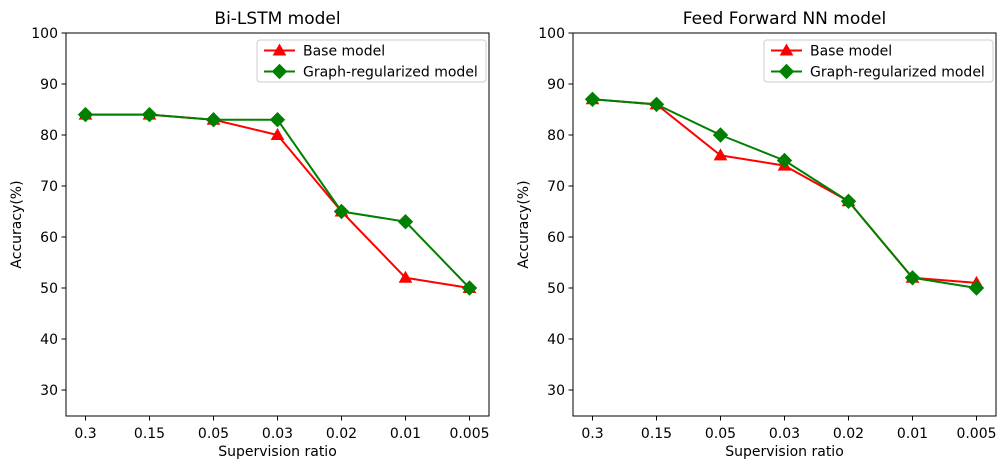  What do you see at coordinates (785, 19) in the screenshot?
I see `chart-title: Feed Forward NN model` at bounding box center [785, 19].